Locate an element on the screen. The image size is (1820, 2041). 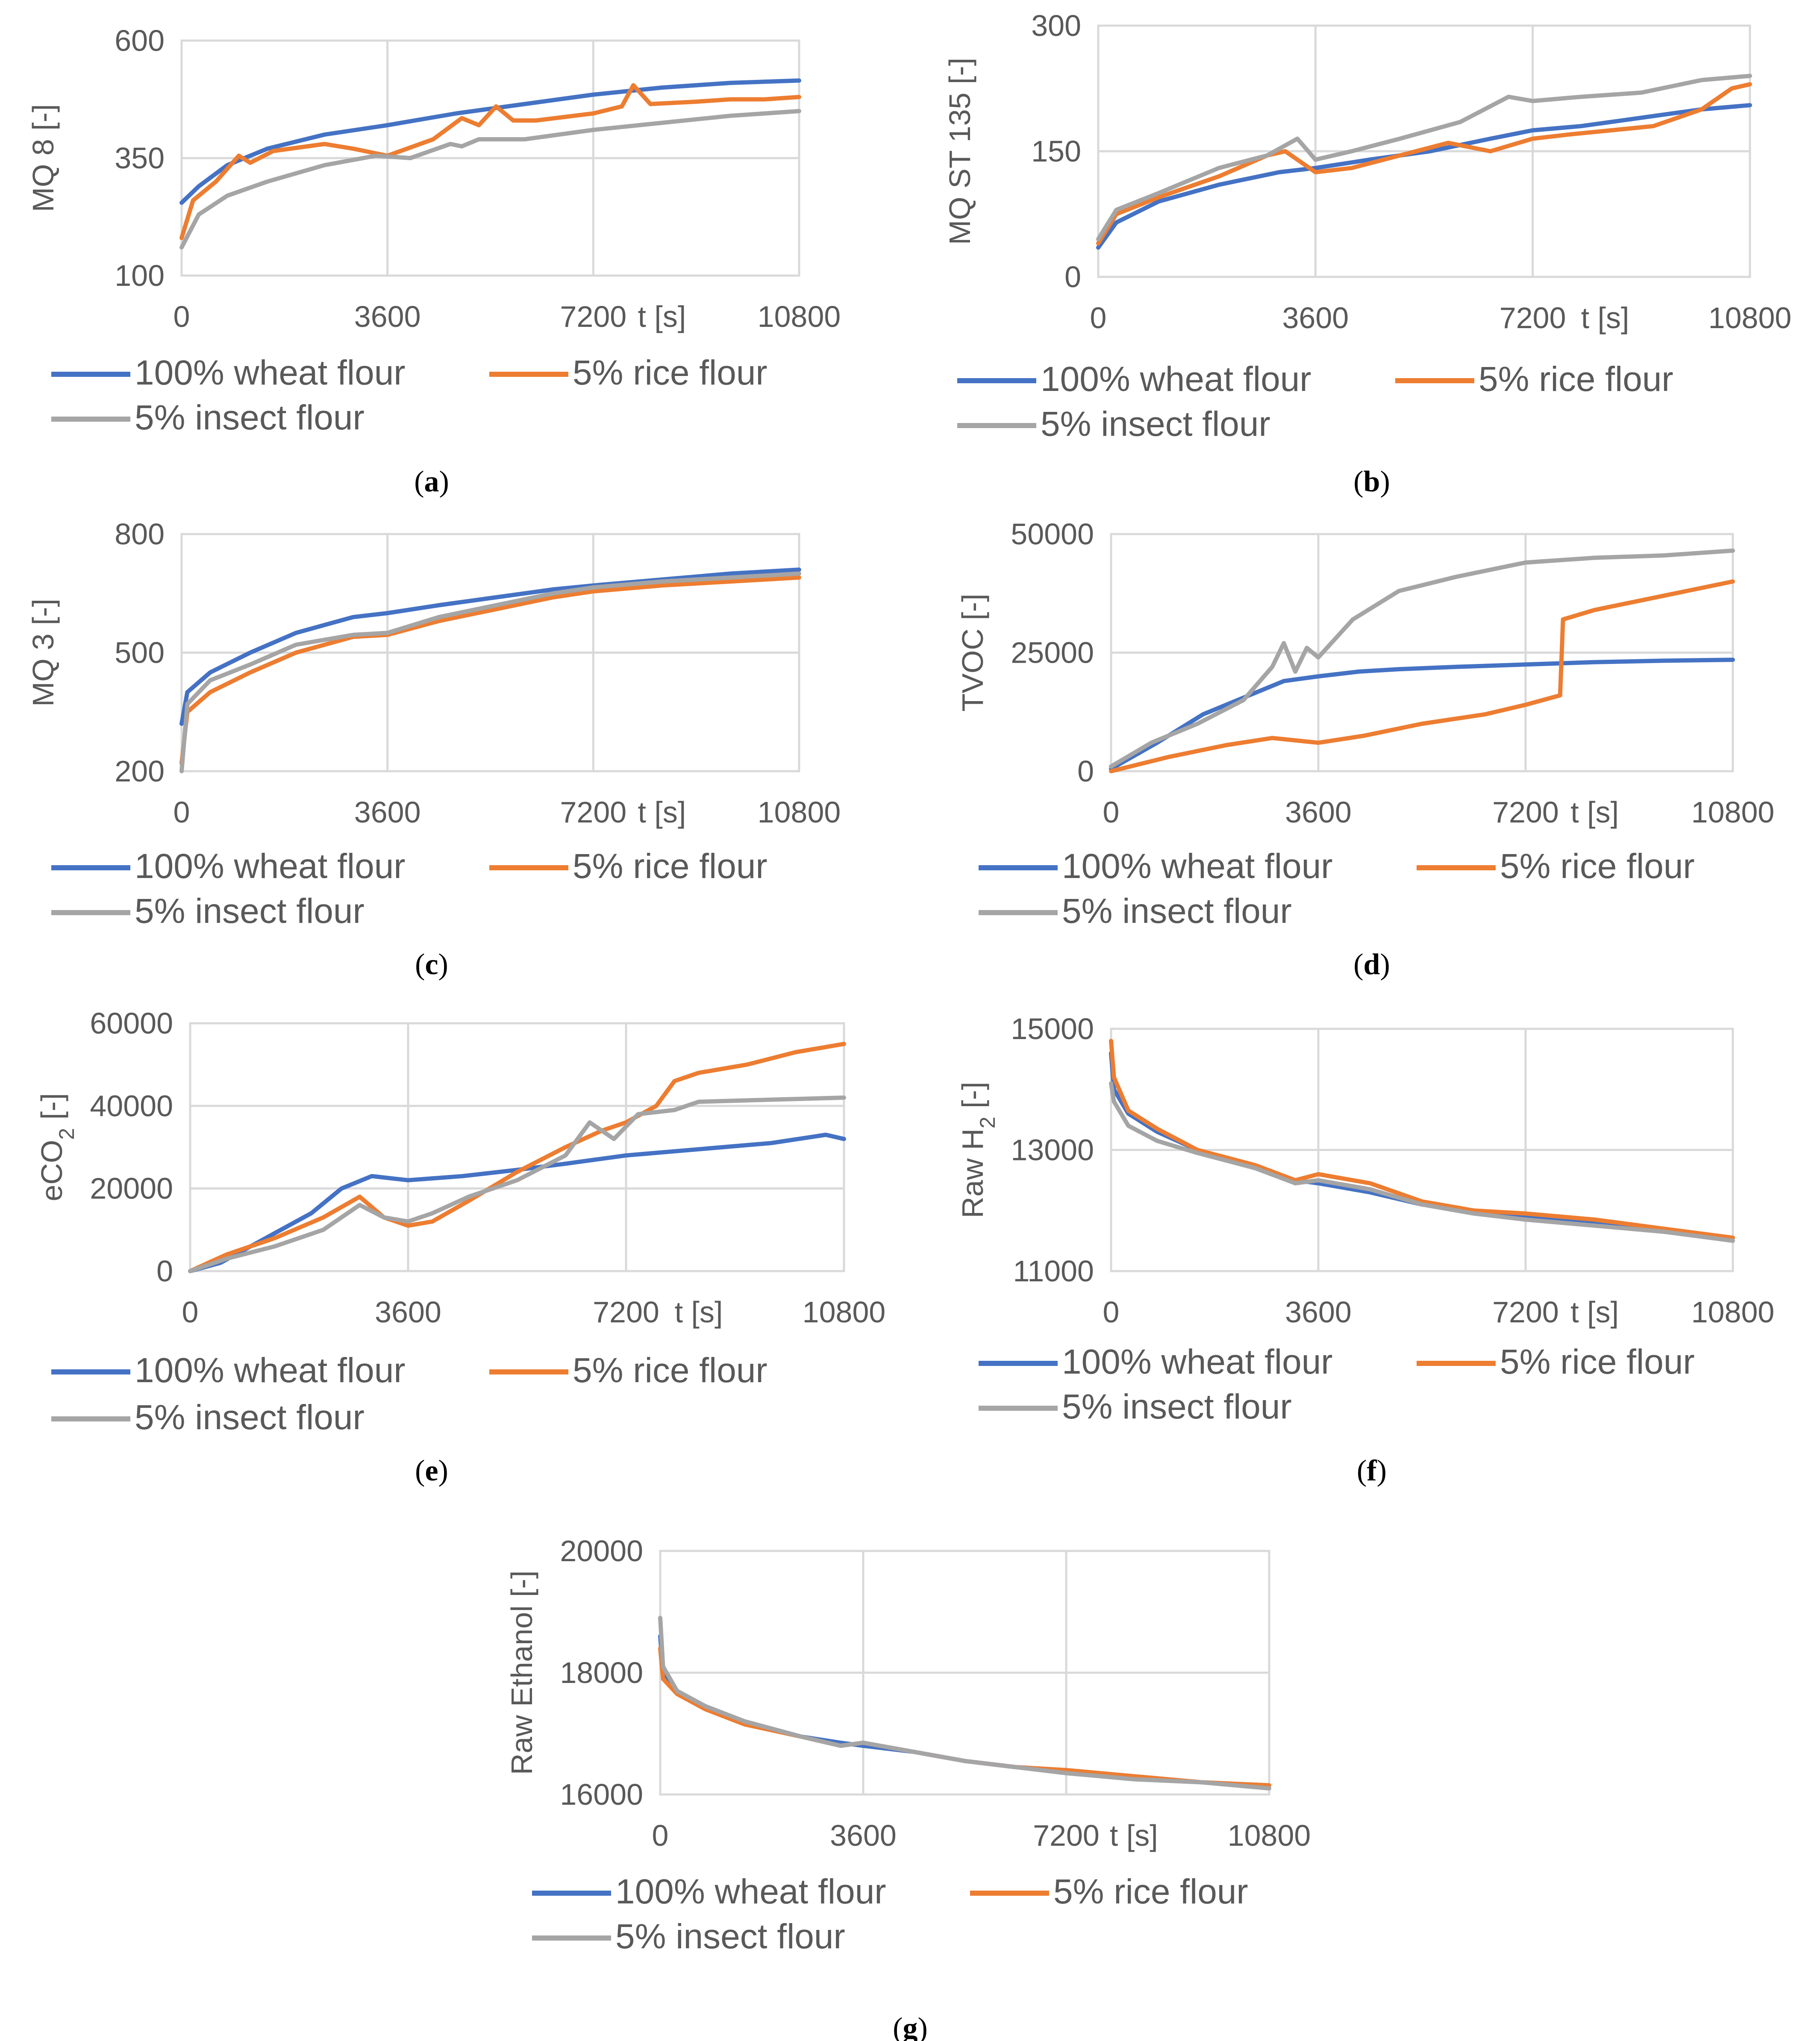
y-tick-label: 25000 is located at coordinates (1052, 653).